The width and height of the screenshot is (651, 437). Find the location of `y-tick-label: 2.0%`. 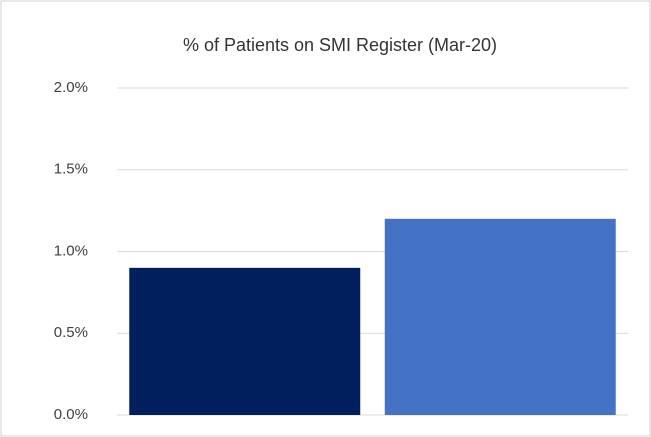

y-tick-label: 2.0% is located at coordinates (71, 87).